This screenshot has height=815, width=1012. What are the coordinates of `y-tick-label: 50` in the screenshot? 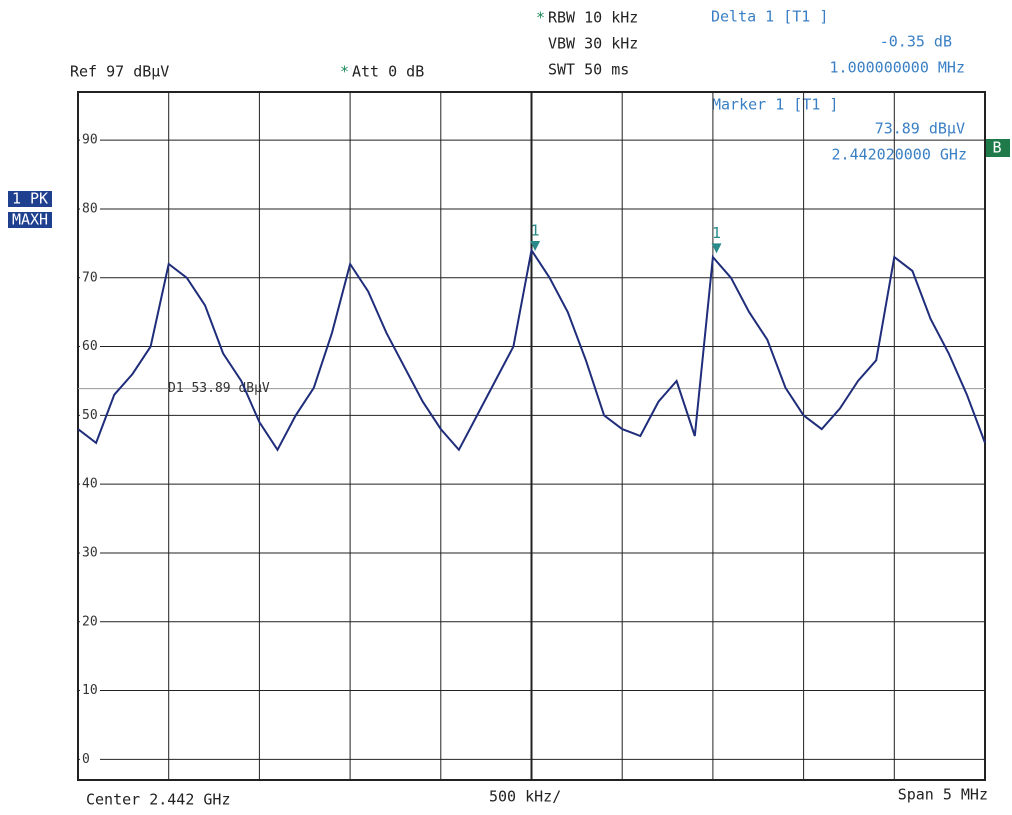 It's located at (90, 415).